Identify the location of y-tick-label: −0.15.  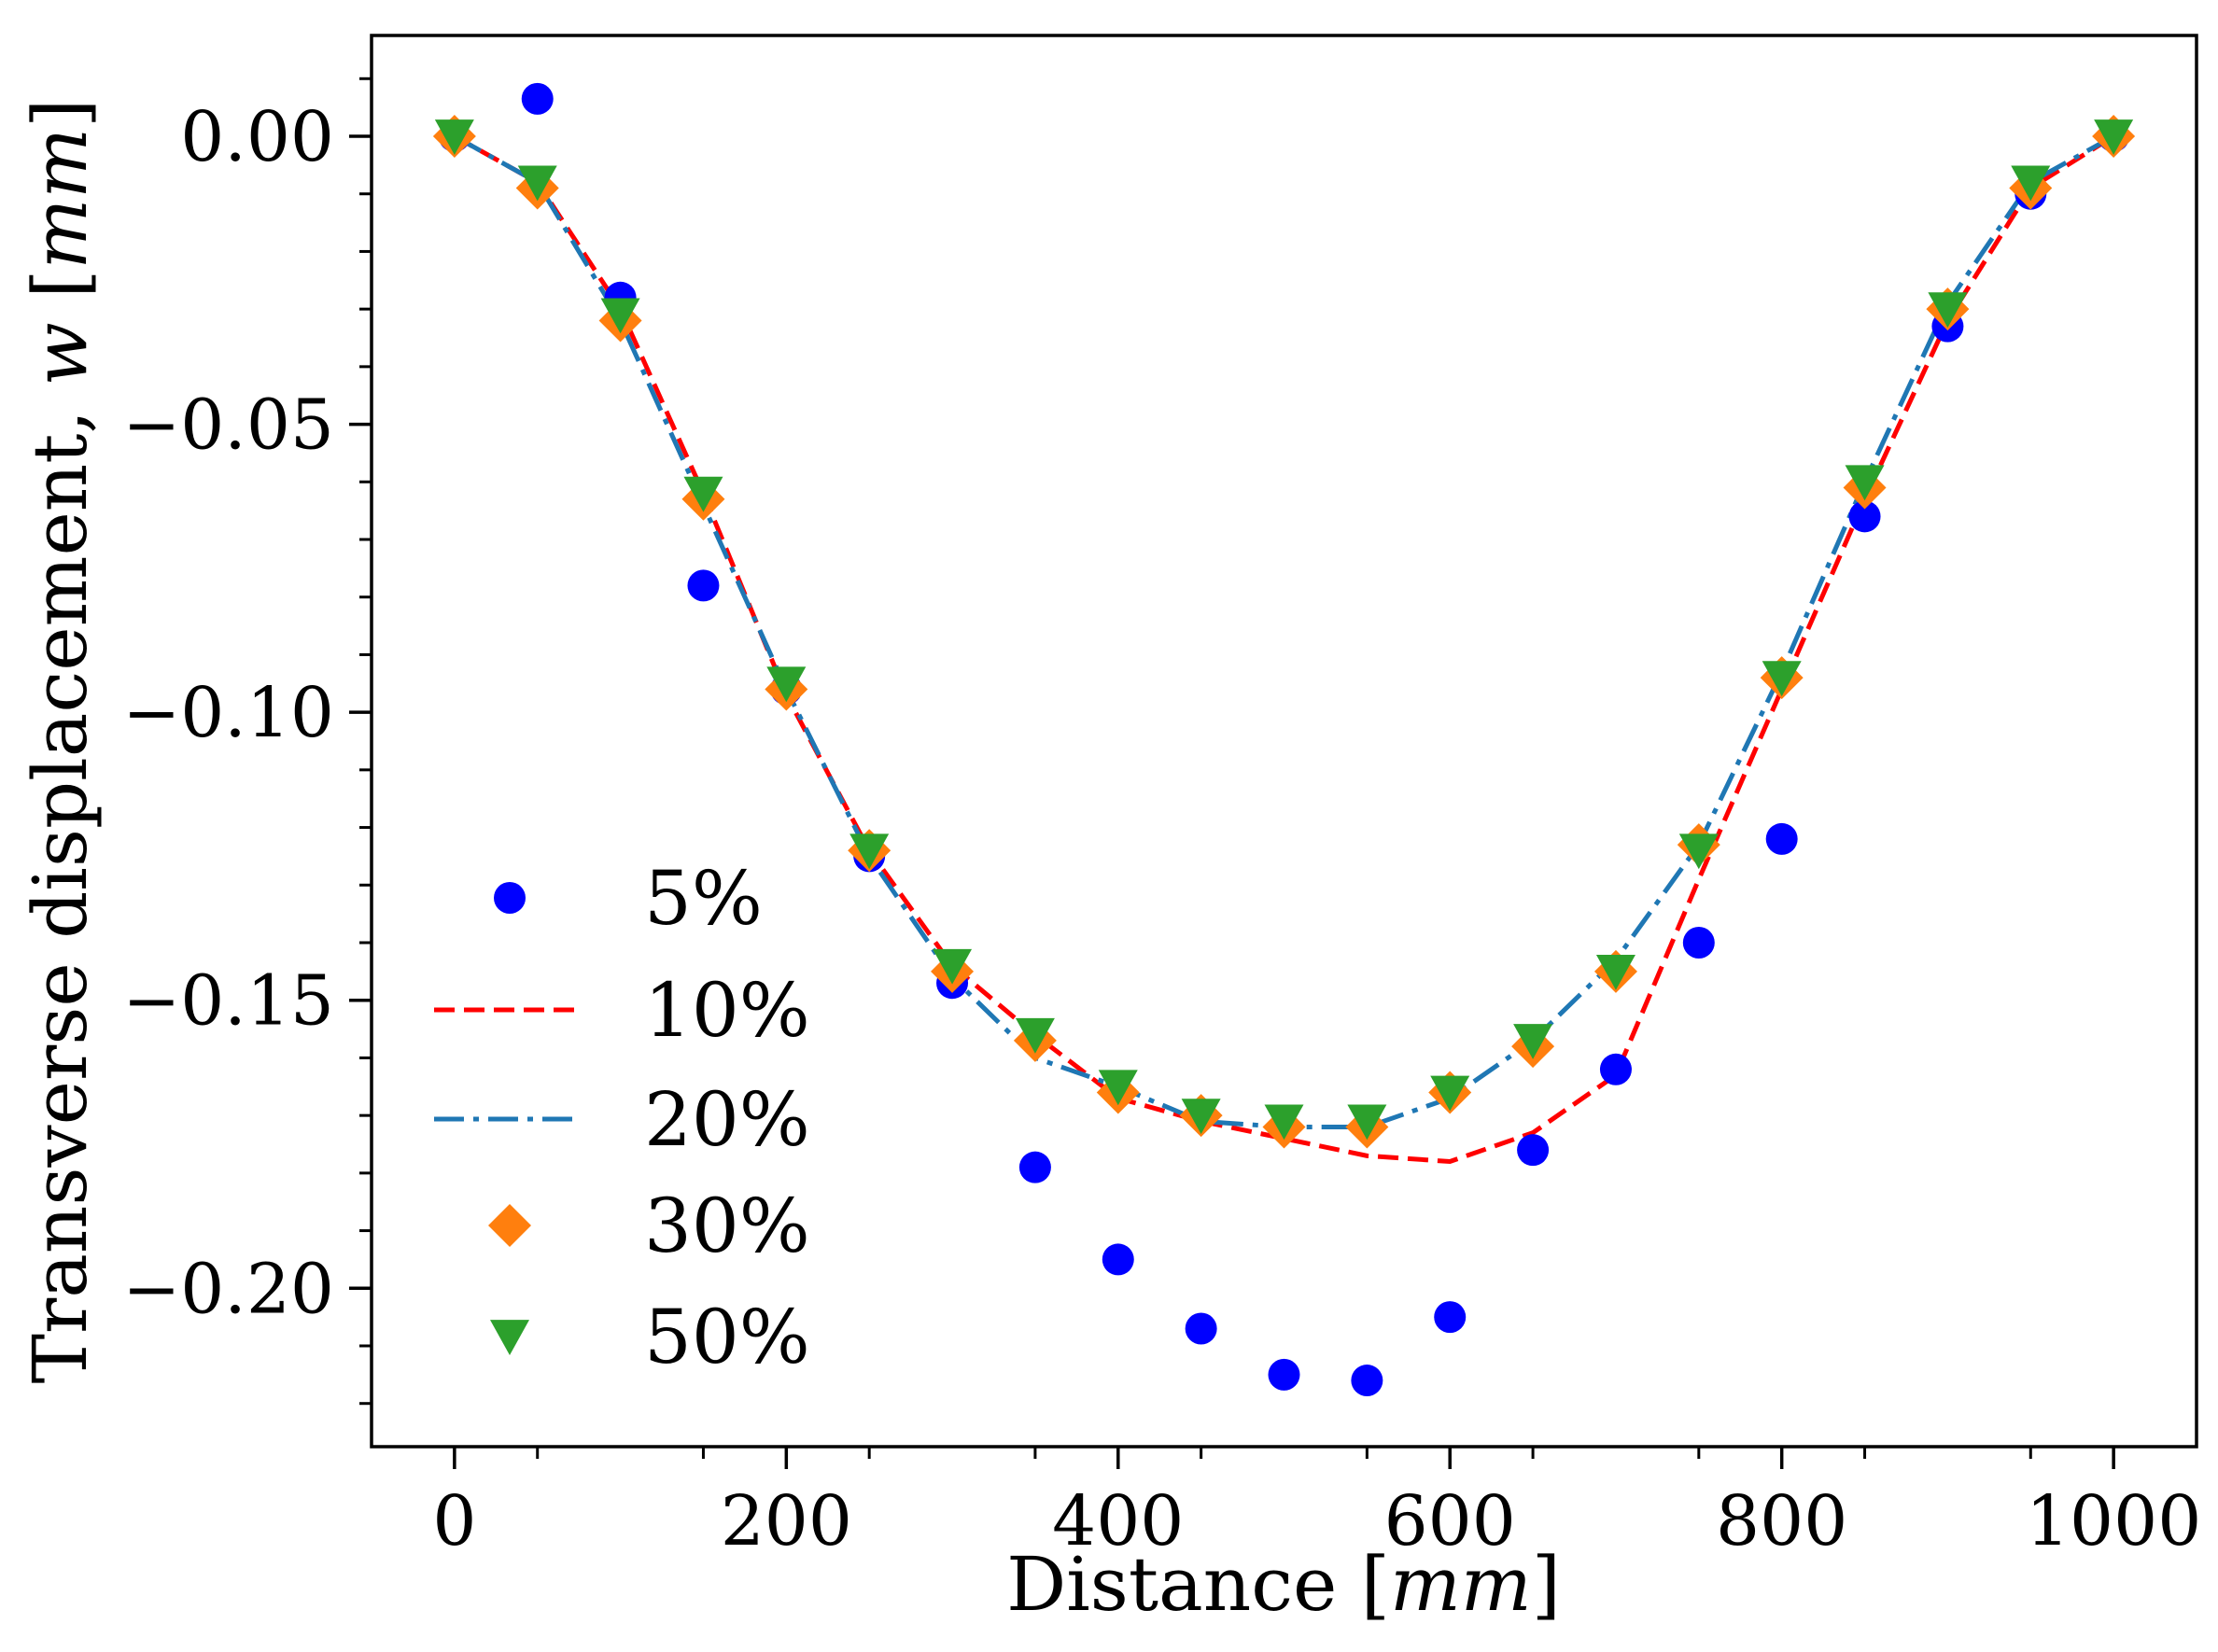
(228, 1001).